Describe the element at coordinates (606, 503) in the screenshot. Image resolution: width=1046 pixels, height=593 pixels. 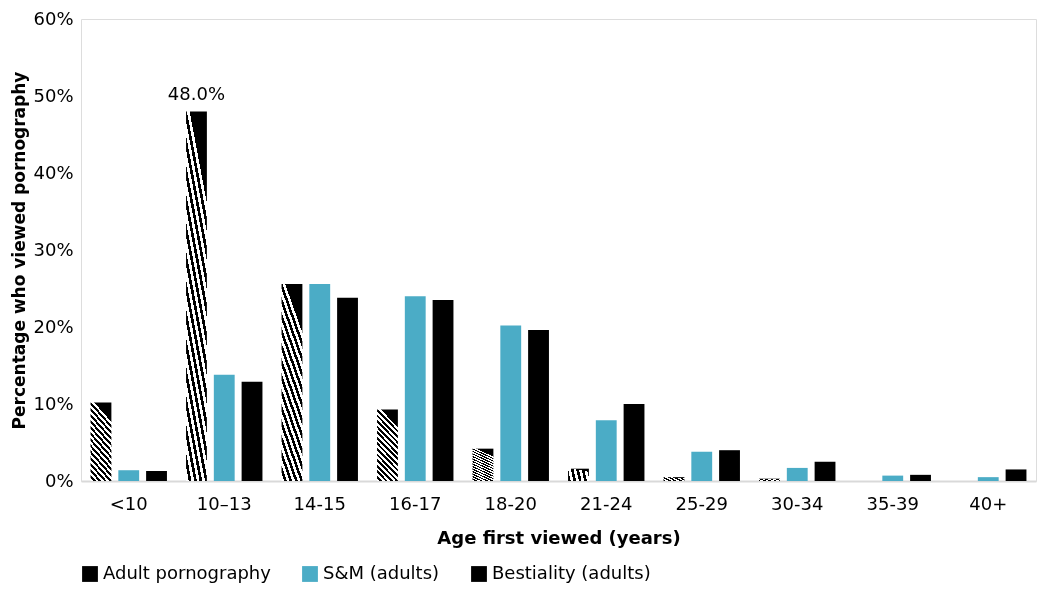
I see `x-tick-label: 21-24` at that location.